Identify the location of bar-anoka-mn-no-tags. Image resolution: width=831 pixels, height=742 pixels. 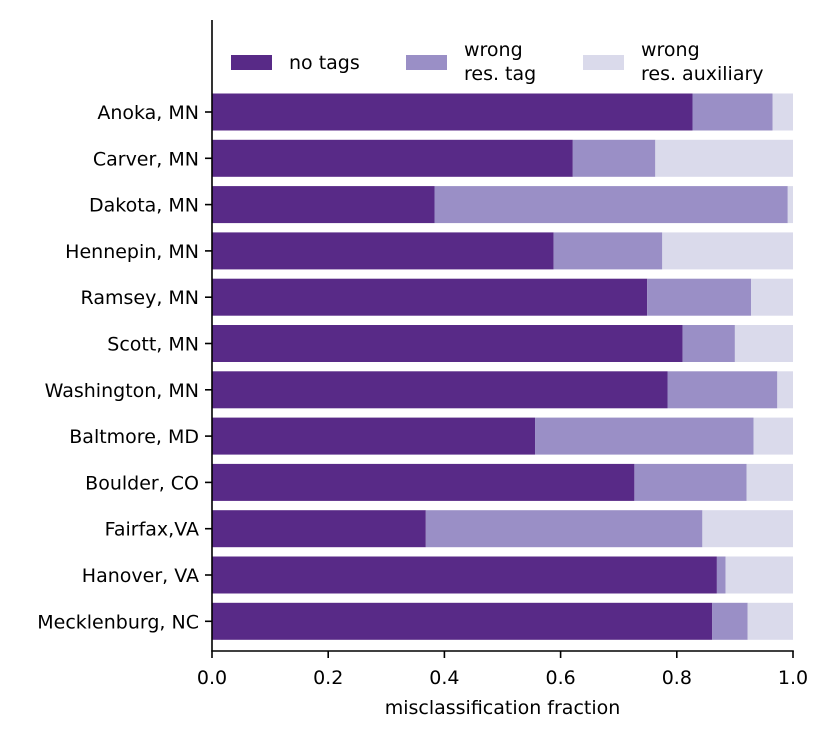
(452, 112).